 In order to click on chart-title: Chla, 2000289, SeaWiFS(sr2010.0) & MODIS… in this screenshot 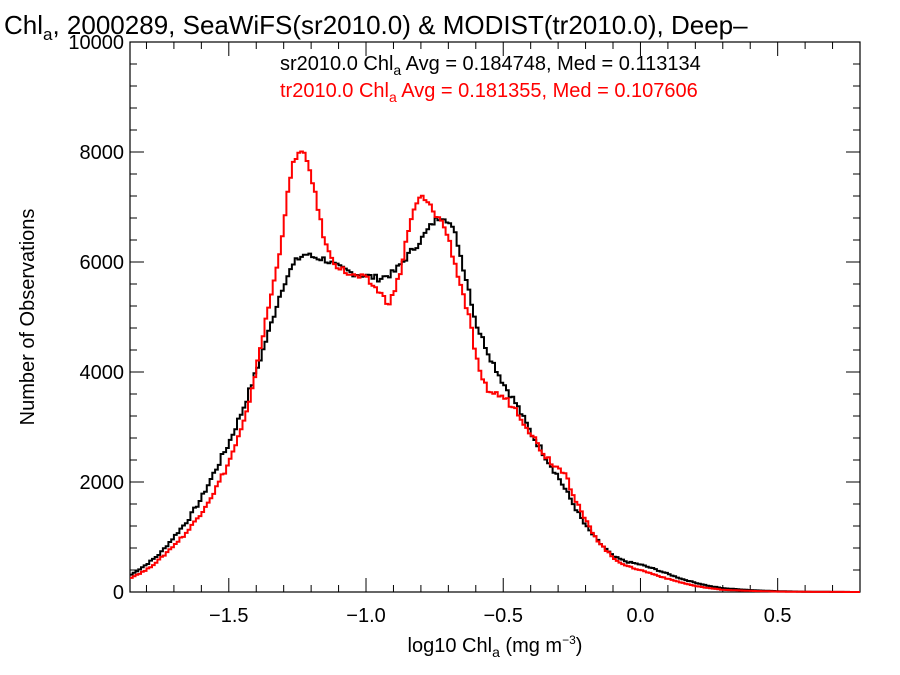, I will do `click(376, 27)`.